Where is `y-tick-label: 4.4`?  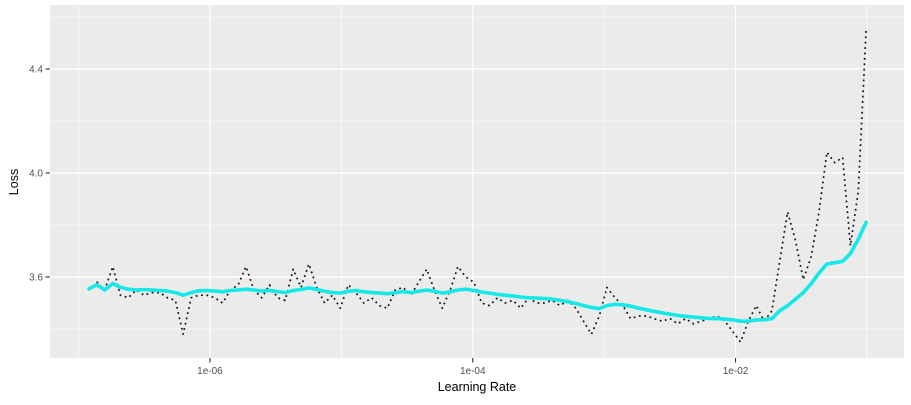
y-tick-label: 4.4 is located at coordinates (36, 70).